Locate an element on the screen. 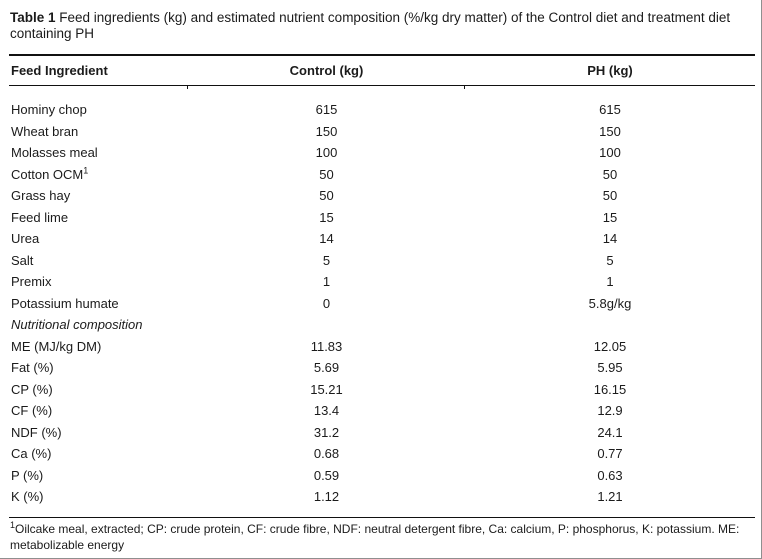 This screenshot has width=762, height=559. ph-cell: 0.77 is located at coordinates (610, 453).